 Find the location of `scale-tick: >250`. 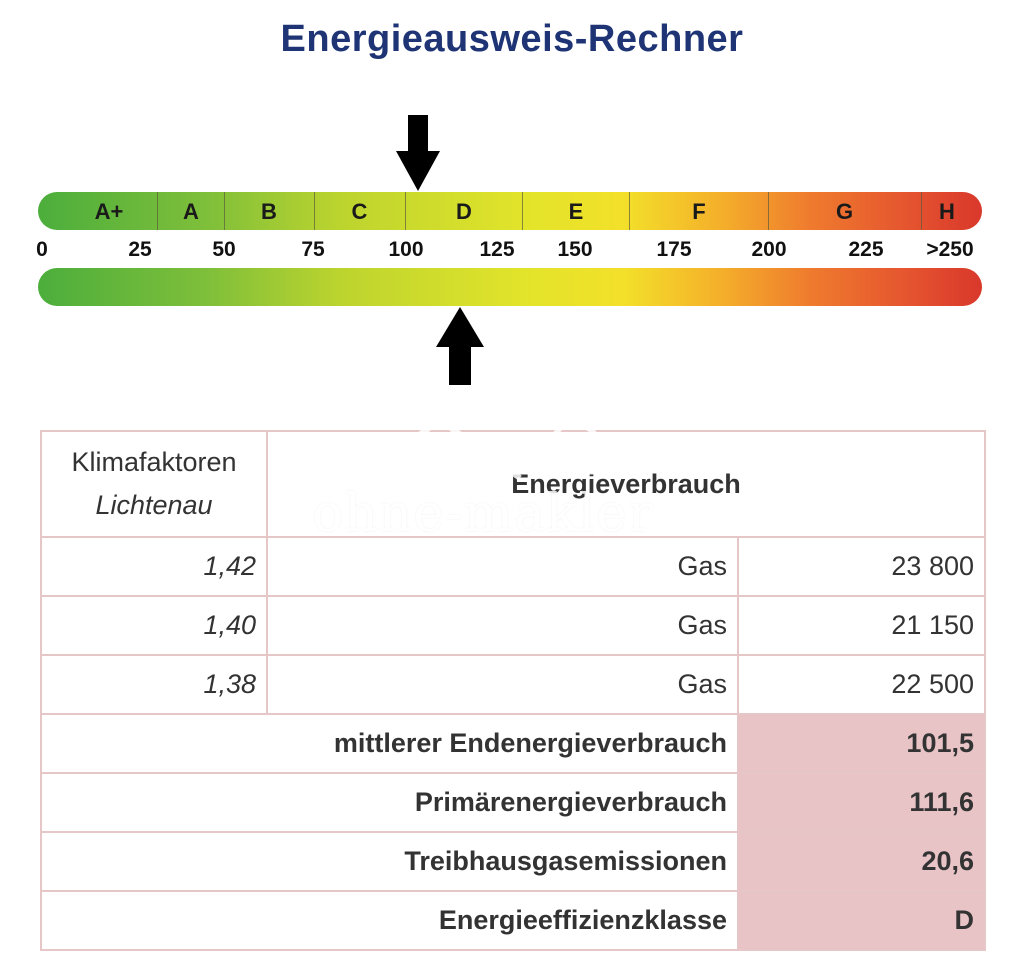

scale-tick: >250 is located at coordinates (950, 249).